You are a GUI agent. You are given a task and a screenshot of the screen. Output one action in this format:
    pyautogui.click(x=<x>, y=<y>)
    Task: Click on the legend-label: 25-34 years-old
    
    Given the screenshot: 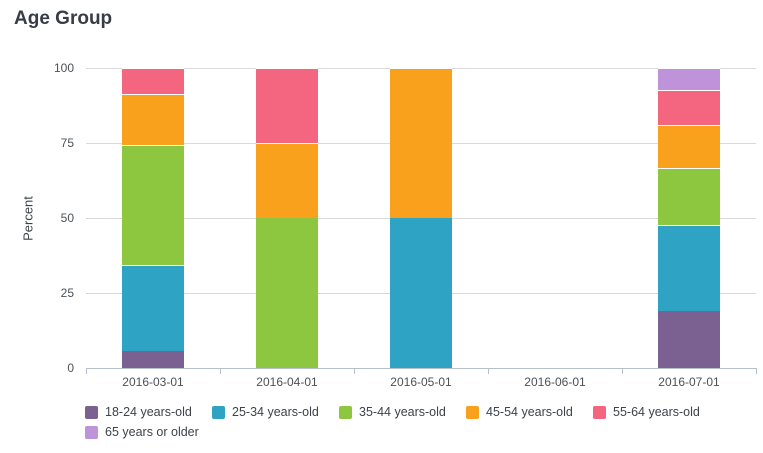 What is the action you would take?
    pyautogui.click(x=275, y=412)
    